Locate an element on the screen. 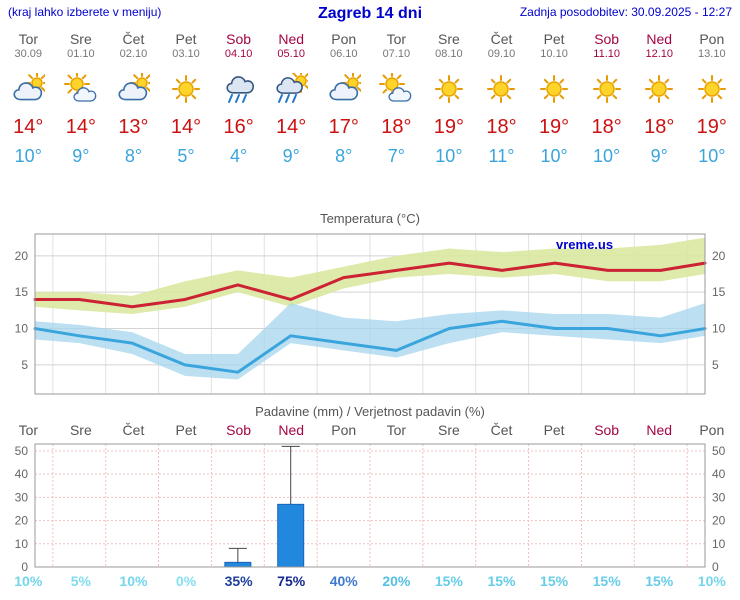 The height and width of the screenshot is (600, 740). watermark: vreme.us is located at coordinates (584, 244).